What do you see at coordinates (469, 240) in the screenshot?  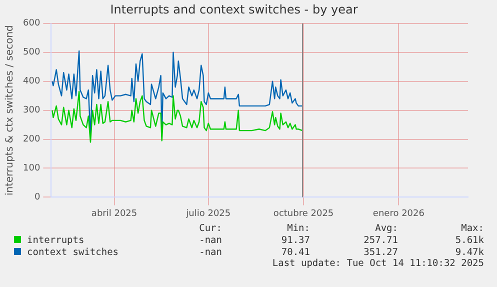 I see `text: 5.61k` at bounding box center [469, 240].